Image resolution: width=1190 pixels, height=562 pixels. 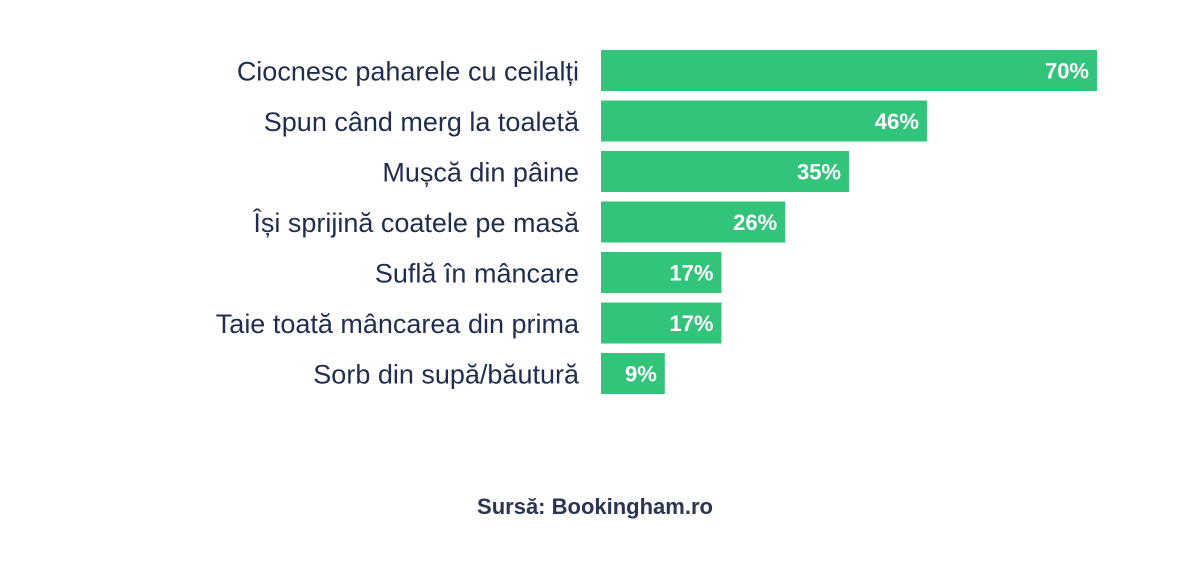 What do you see at coordinates (819, 172) in the screenshot?
I see `value-label: 35%` at bounding box center [819, 172].